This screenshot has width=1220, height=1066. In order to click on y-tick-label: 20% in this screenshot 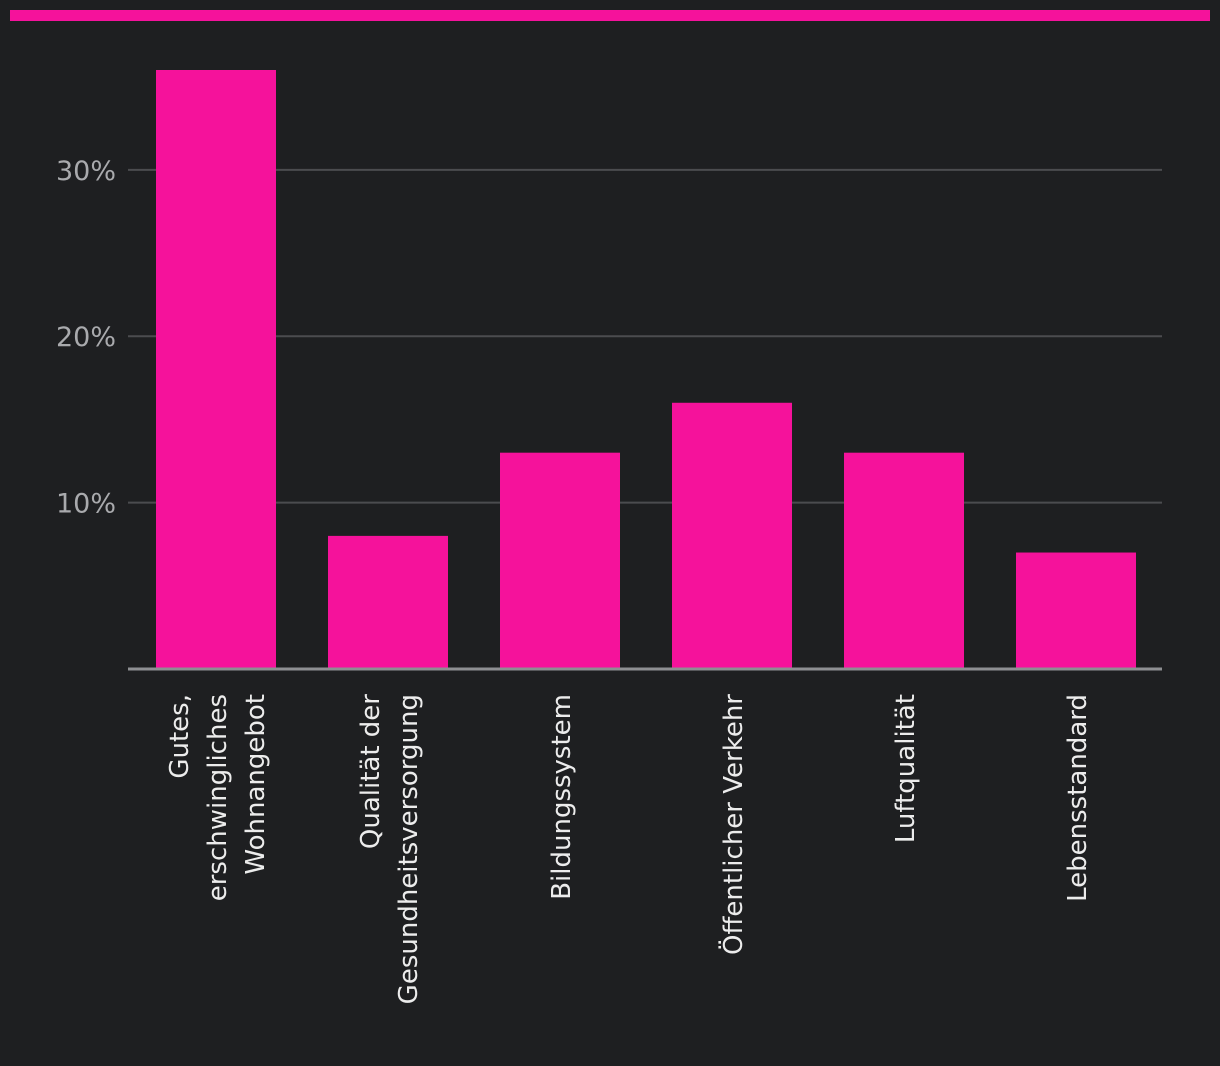, I will do `click(86, 337)`.